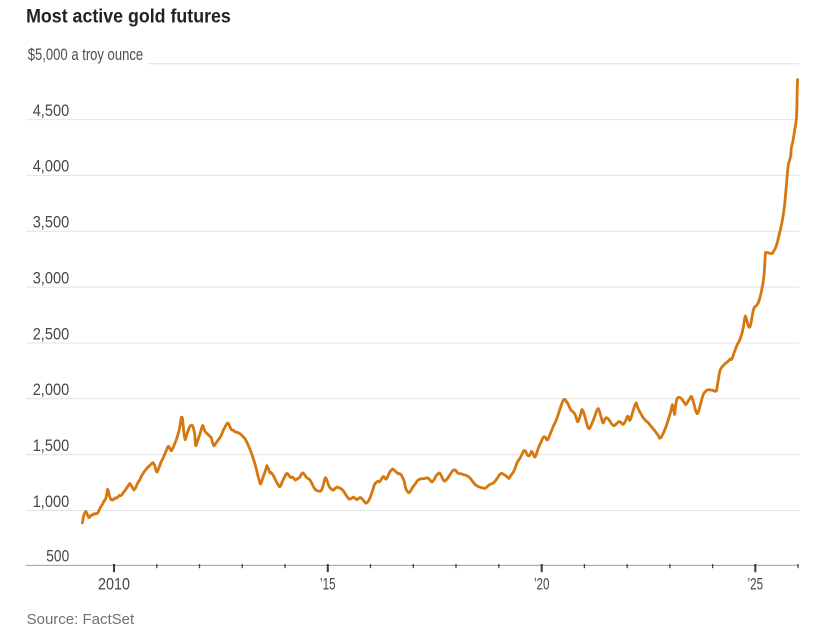 Image resolution: width=825 pixels, height=641 pixels. Describe the element at coordinates (51, 278) in the screenshot. I see `svg-text: 3,000` at that location.